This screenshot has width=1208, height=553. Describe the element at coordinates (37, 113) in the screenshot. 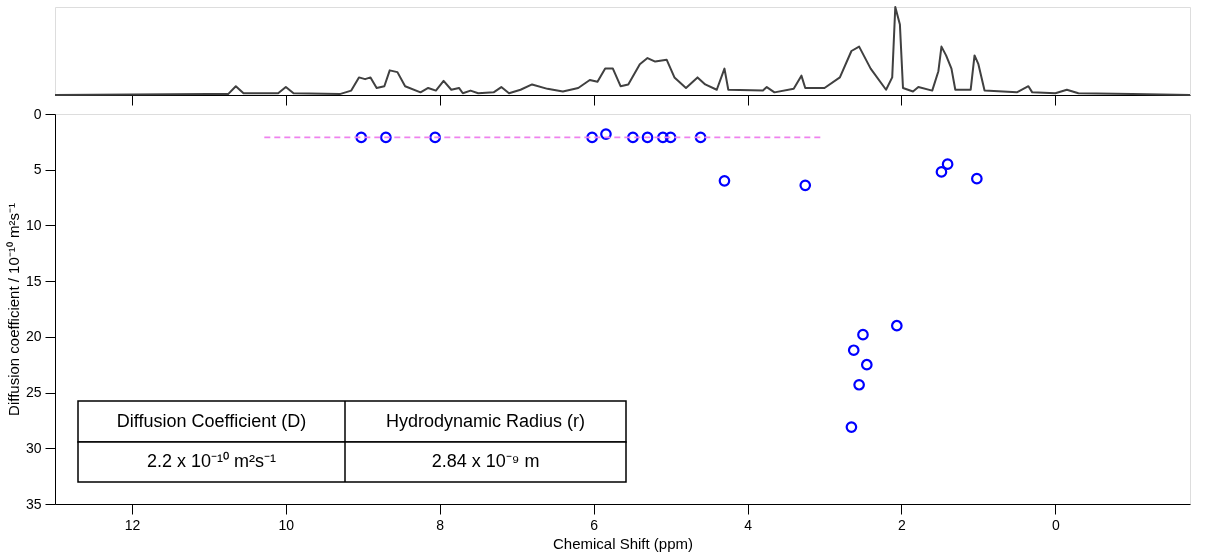

I see `y-tick-label: 0` at that location.